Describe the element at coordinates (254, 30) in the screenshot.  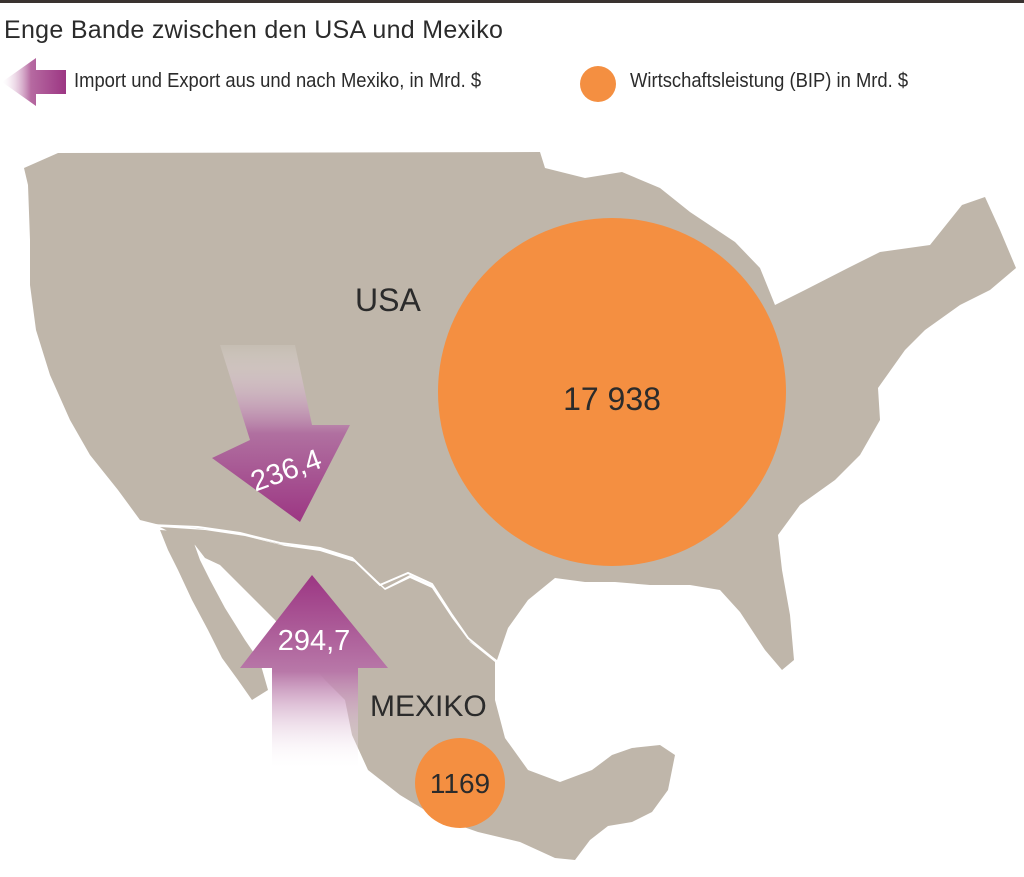
I see `map-title: Enge Bande zwischen den USA und Mexiko` at that location.